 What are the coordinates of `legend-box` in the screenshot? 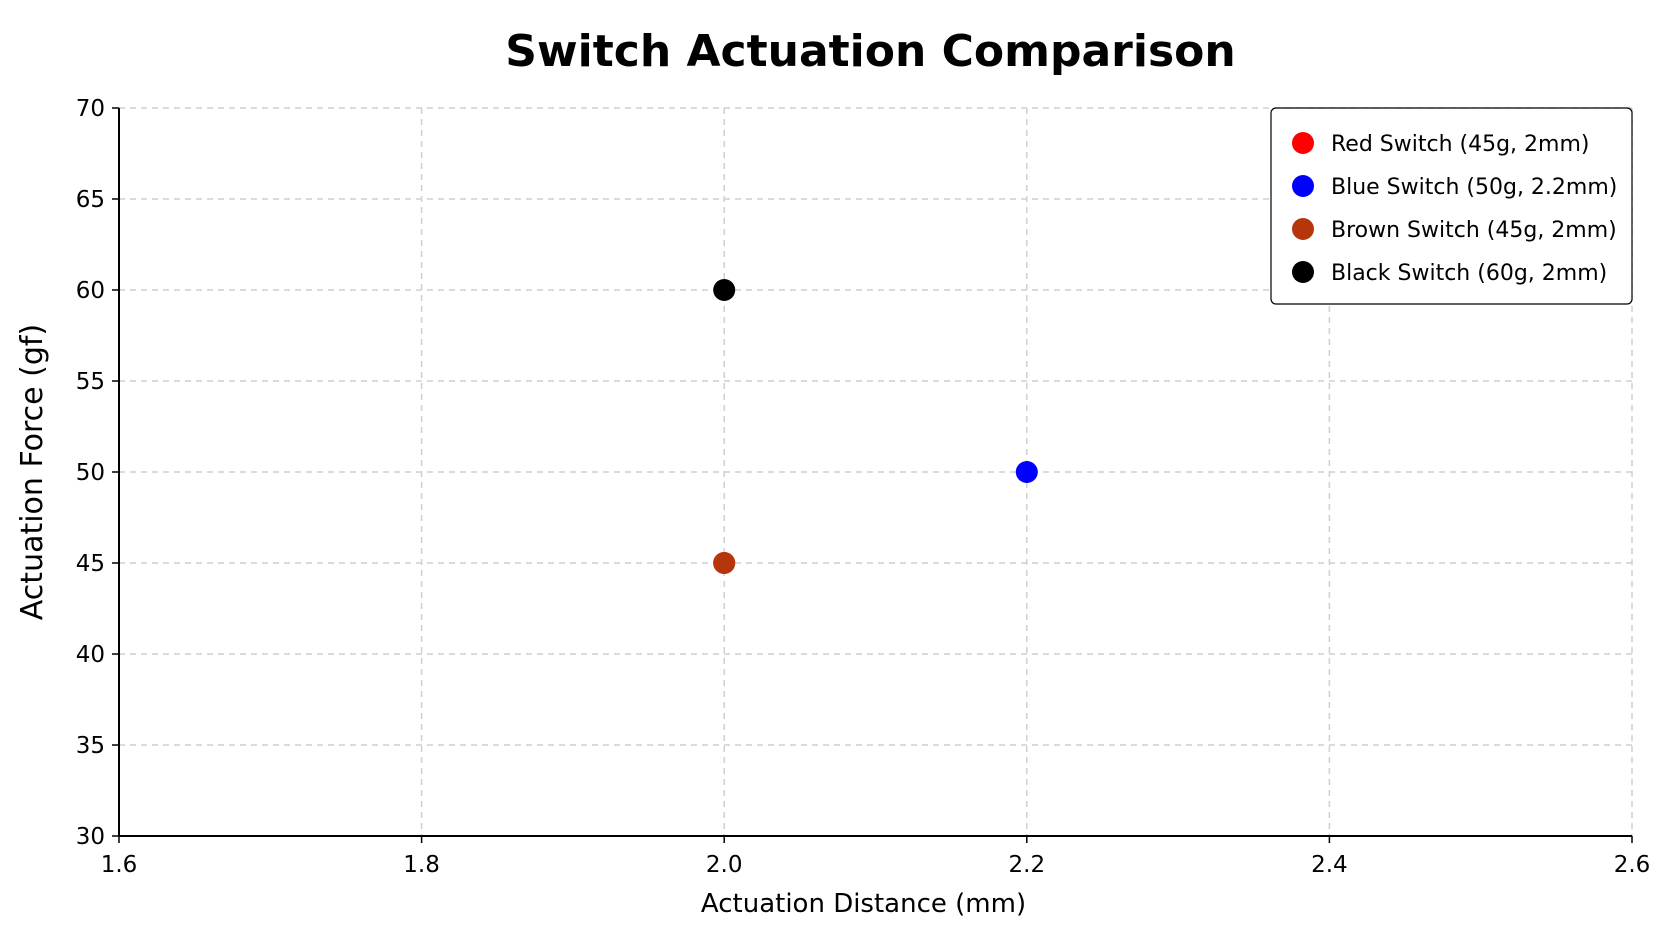 It's located at (1451, 206).